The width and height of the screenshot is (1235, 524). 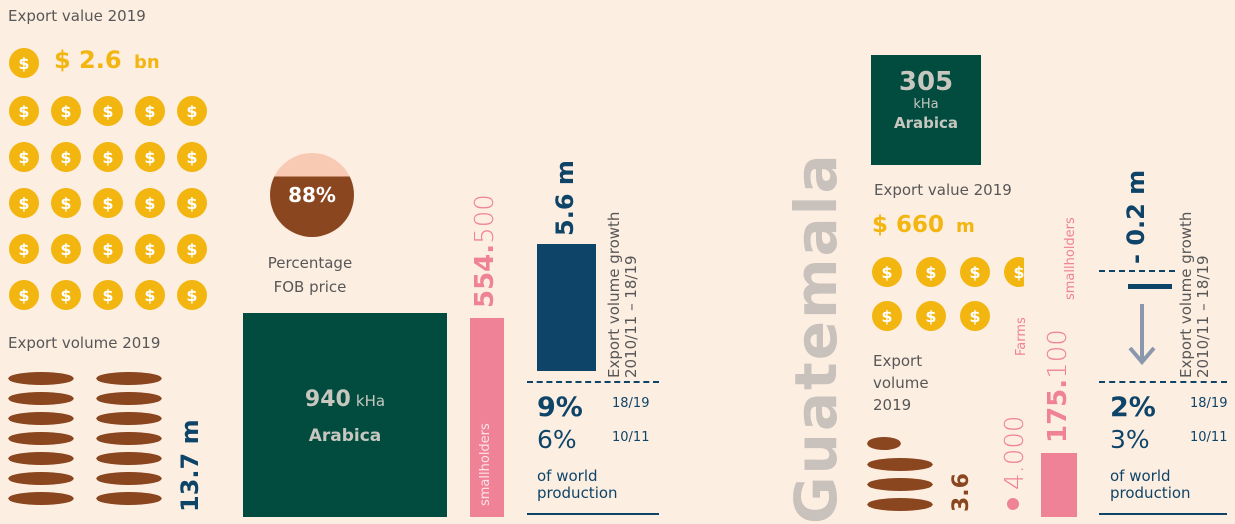 I want to click on arabica-area-box-right: 305 kHa Arabica, so click(x=926, y=110).